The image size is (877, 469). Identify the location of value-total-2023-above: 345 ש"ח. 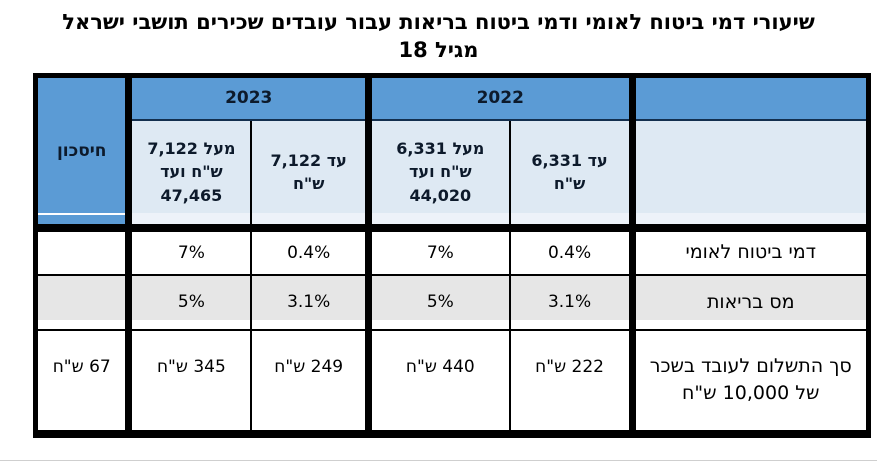
(189, 381).